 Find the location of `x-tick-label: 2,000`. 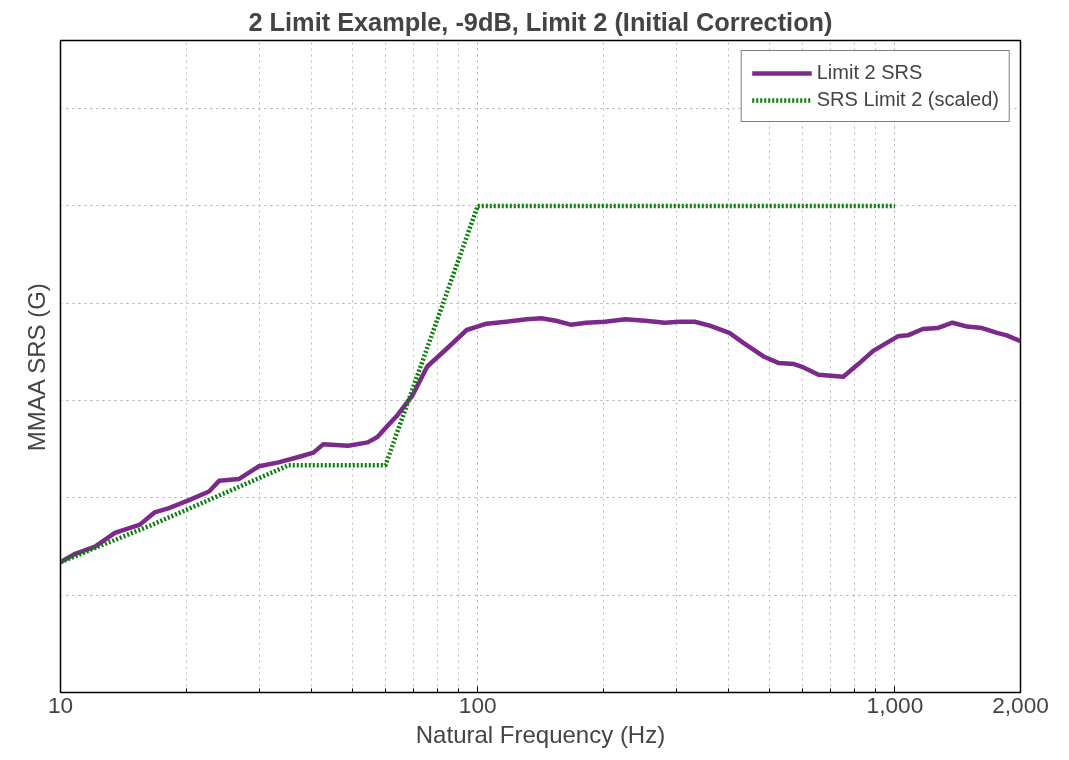

x-tick-label: 2,000 is located at coordinates (1020, 704).